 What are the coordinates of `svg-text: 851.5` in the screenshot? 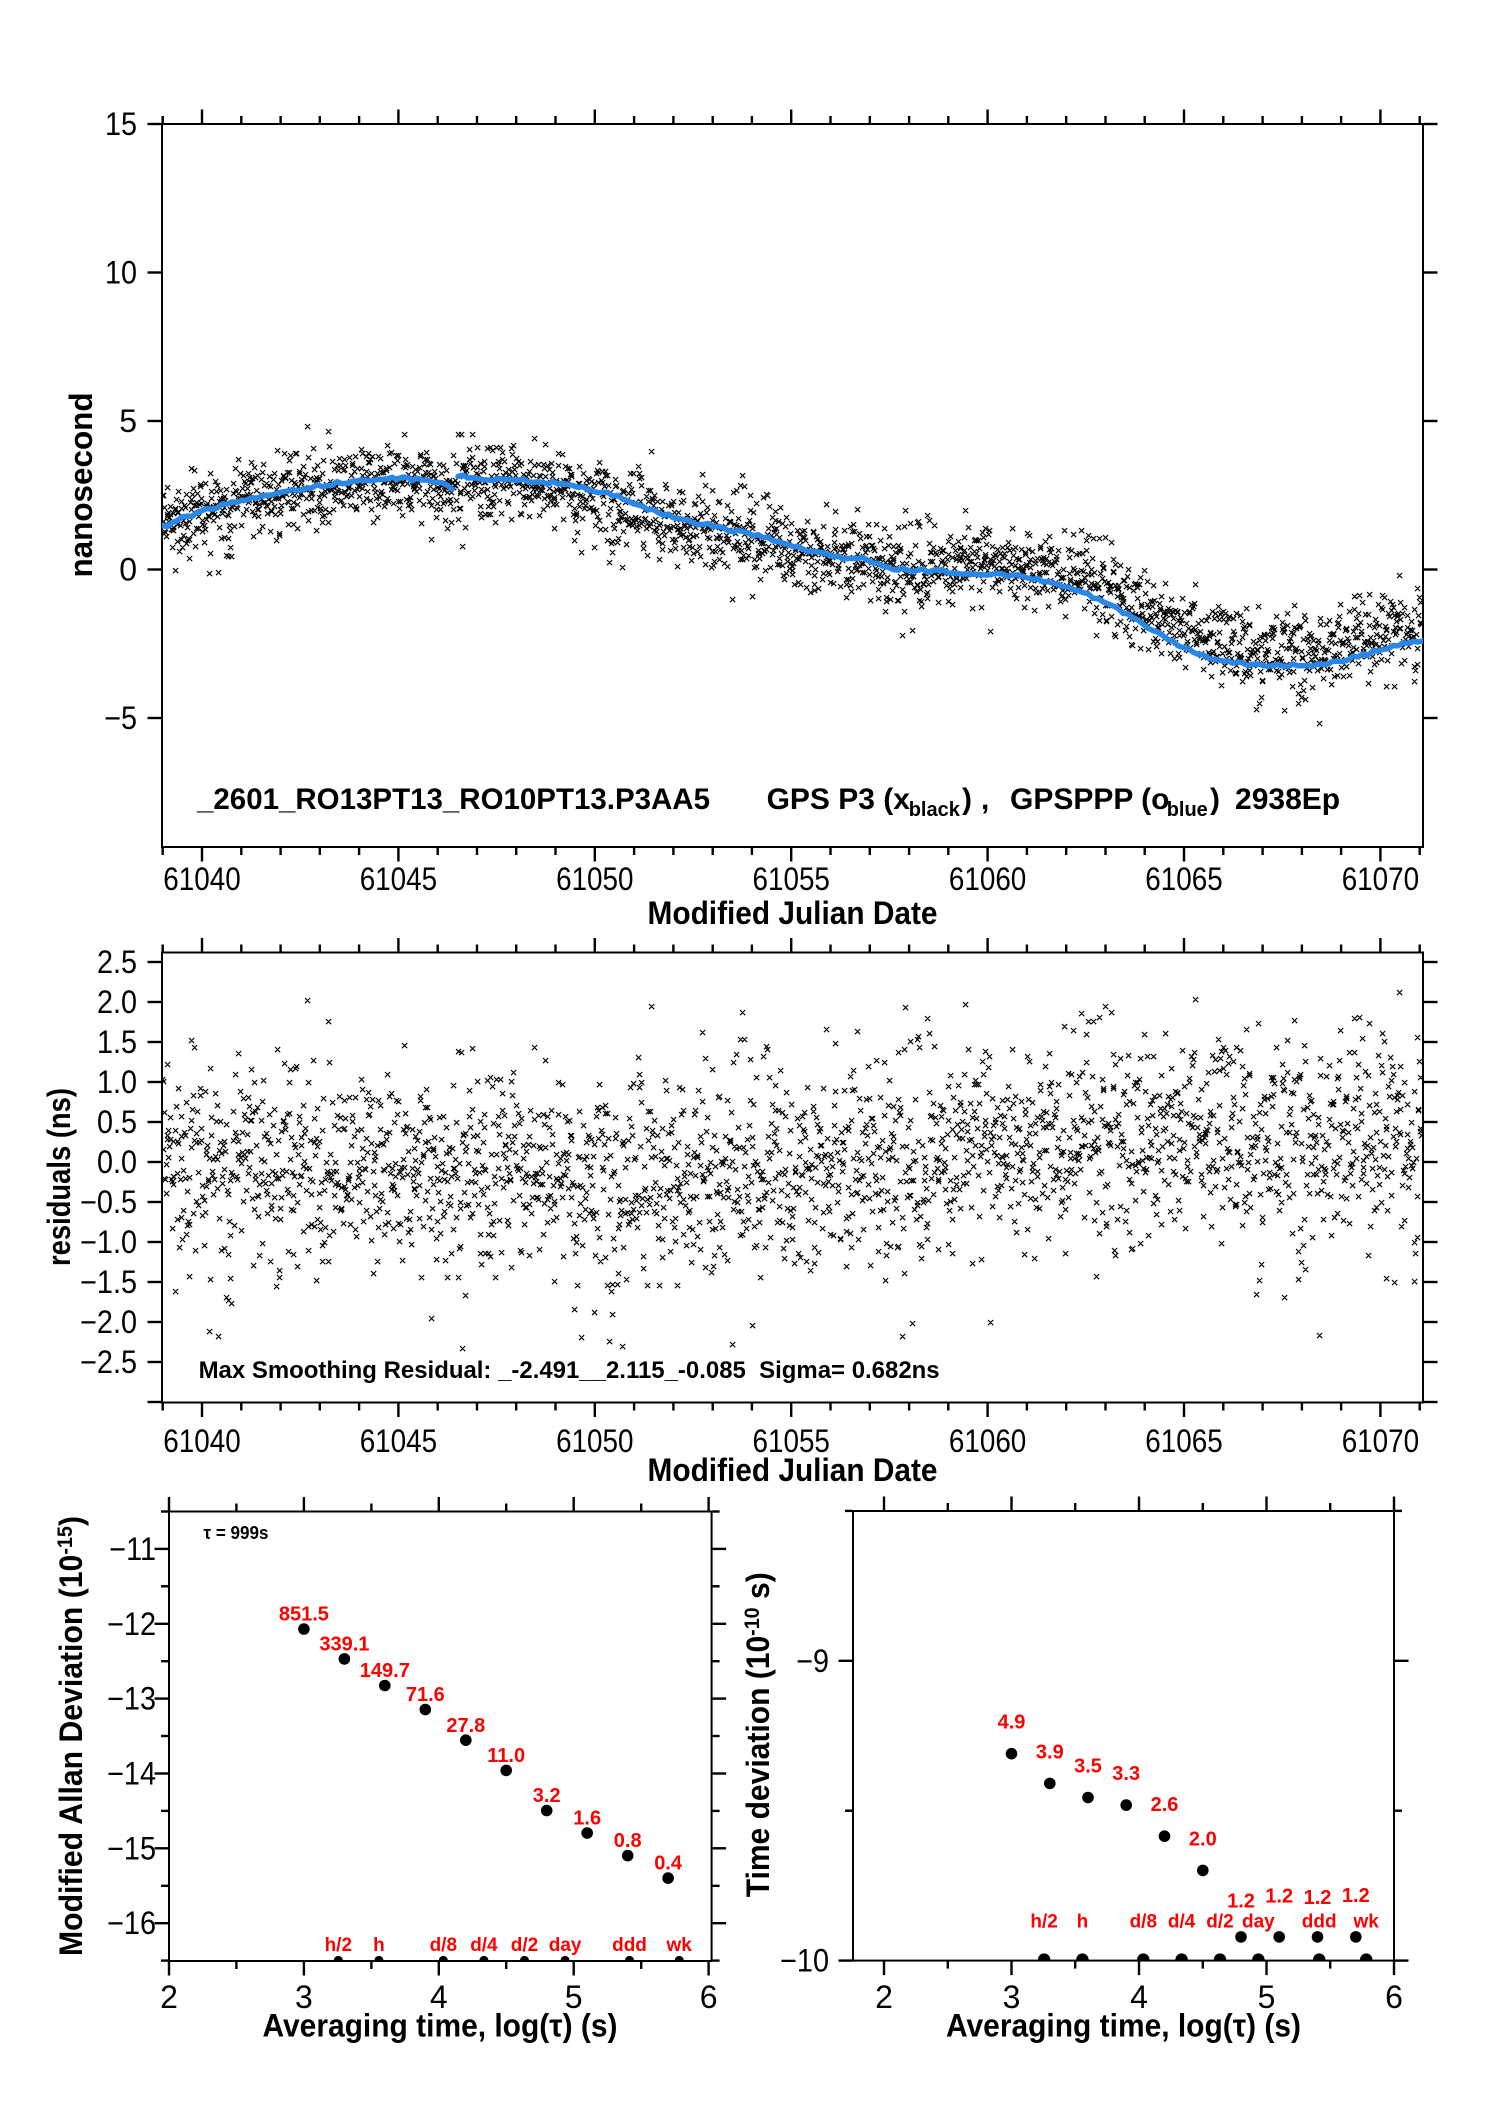 It's located at (304, 1615).